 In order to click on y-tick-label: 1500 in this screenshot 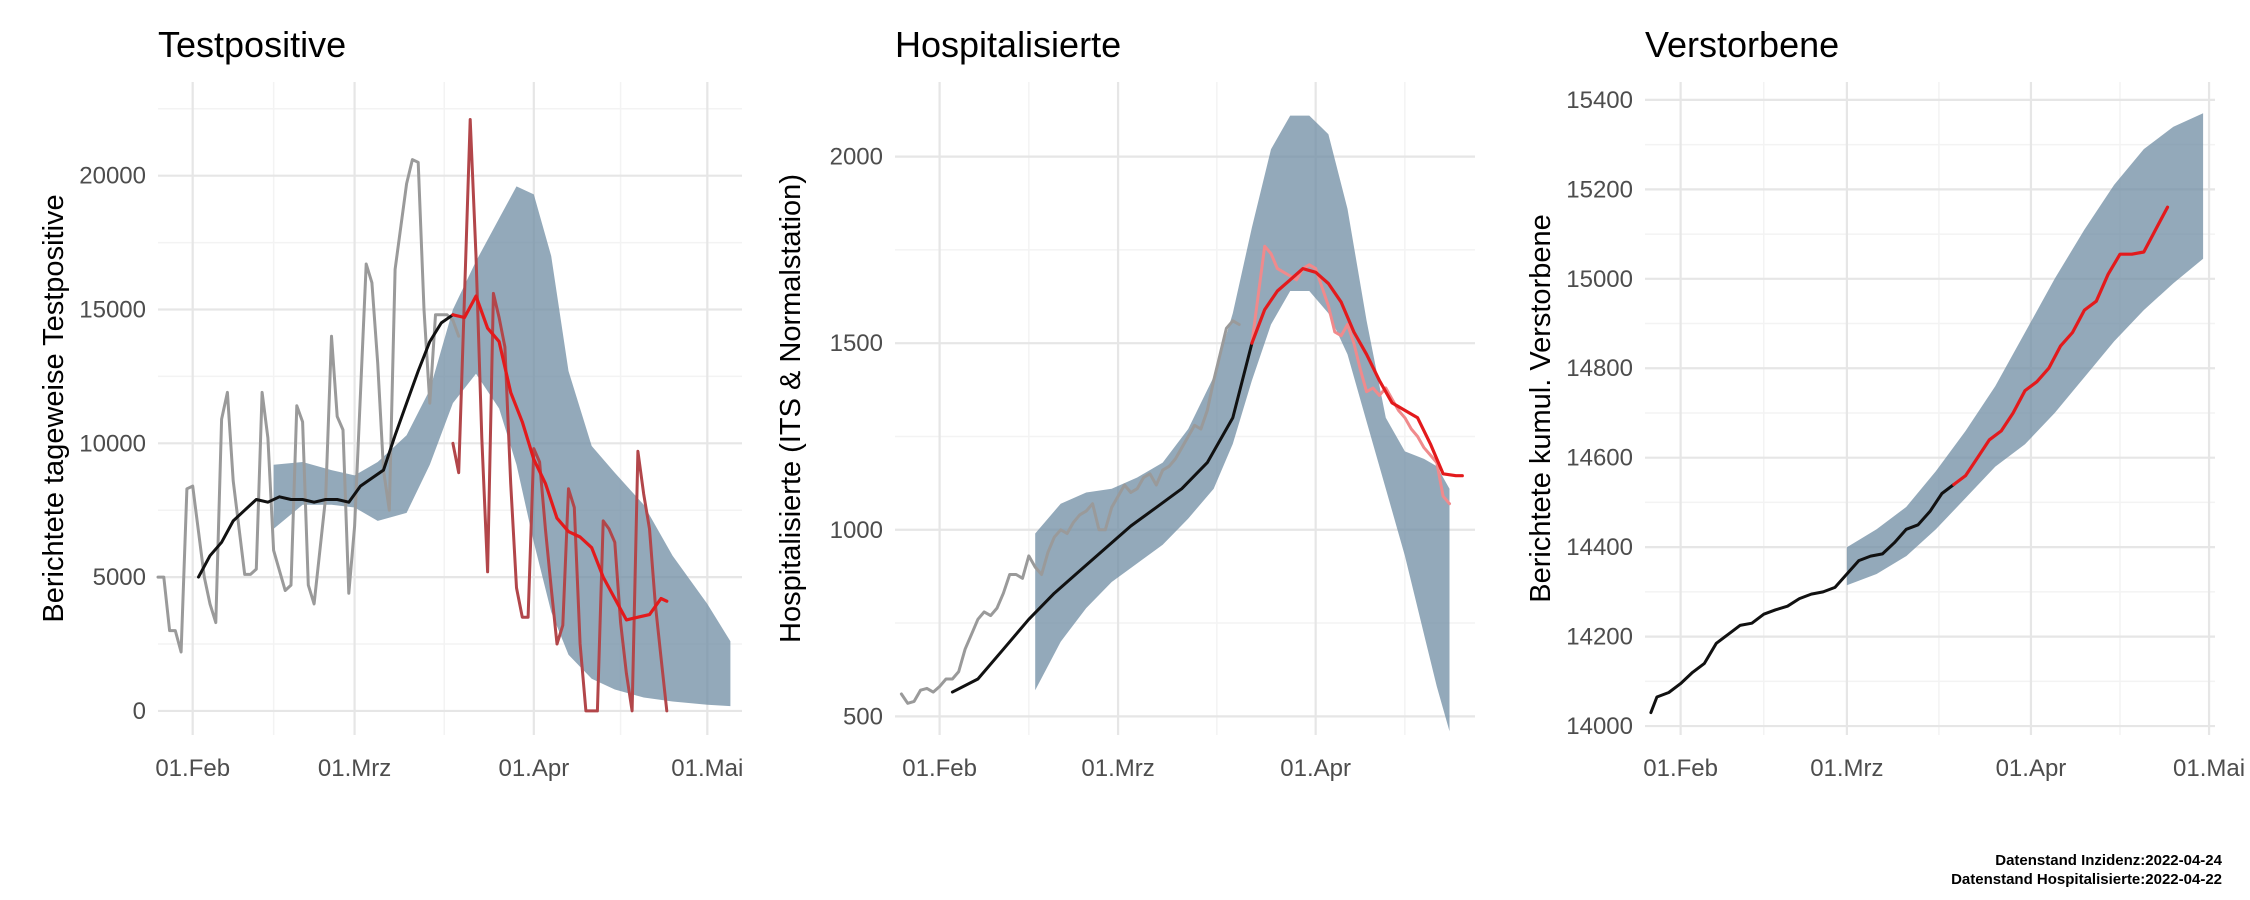, I will do `click(856, 343)`.